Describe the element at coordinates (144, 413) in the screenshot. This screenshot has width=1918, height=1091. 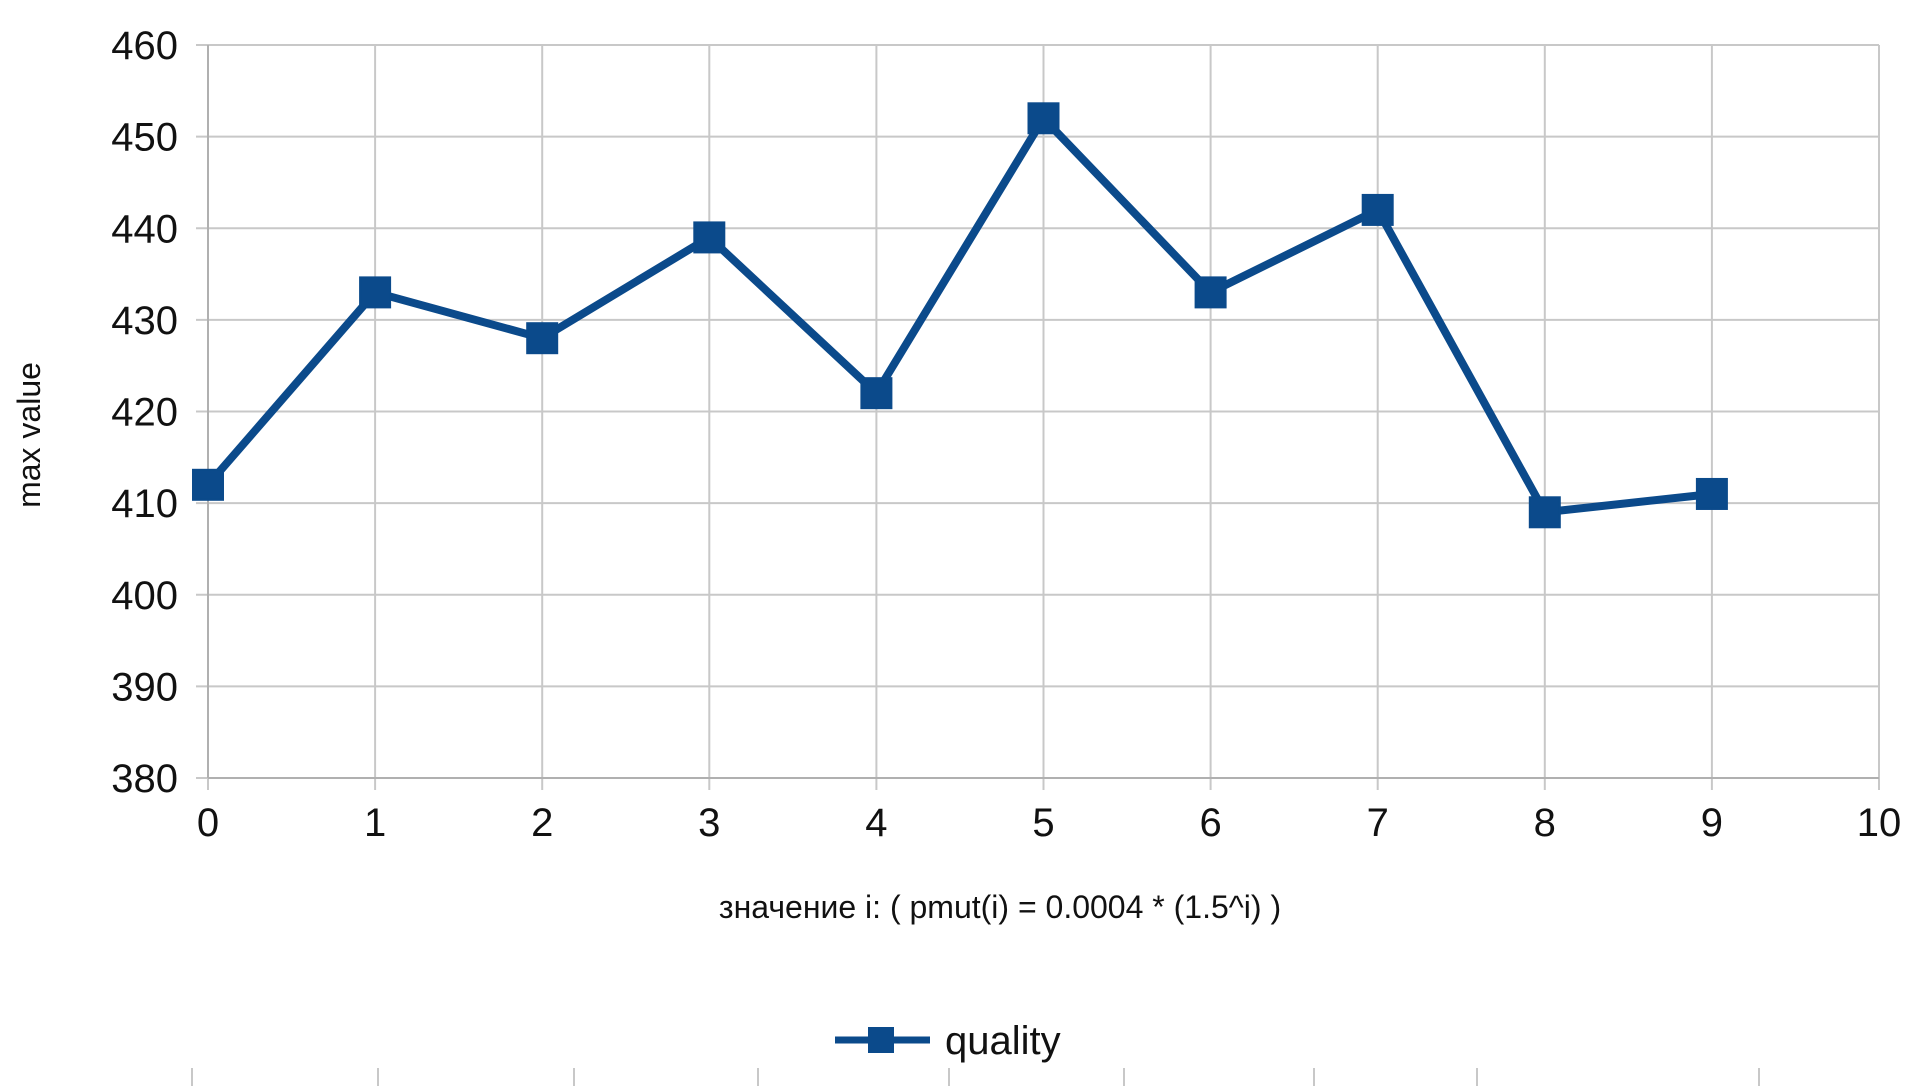
I see `y-tick-label-420: 420` at that location.